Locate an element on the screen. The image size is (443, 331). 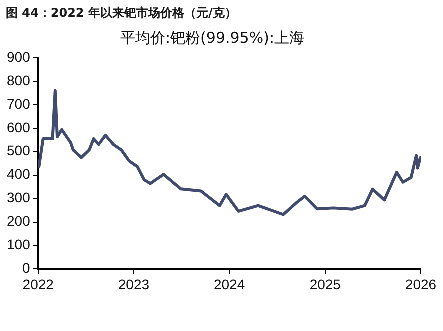
y-tick-label: 200 is located at coordinates (19, 221).